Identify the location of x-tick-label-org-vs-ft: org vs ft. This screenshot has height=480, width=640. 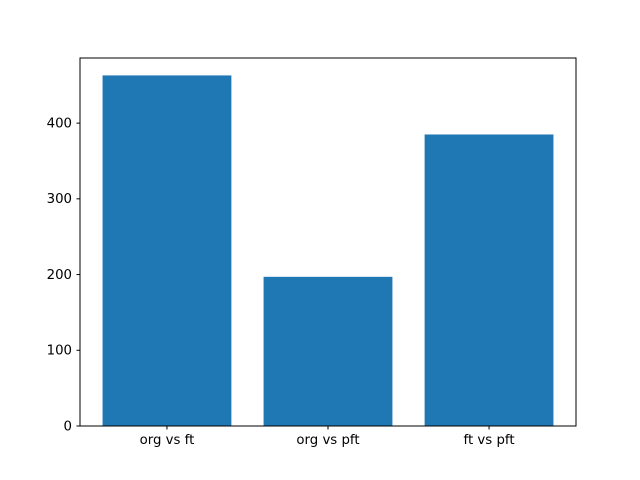
(167, 440).